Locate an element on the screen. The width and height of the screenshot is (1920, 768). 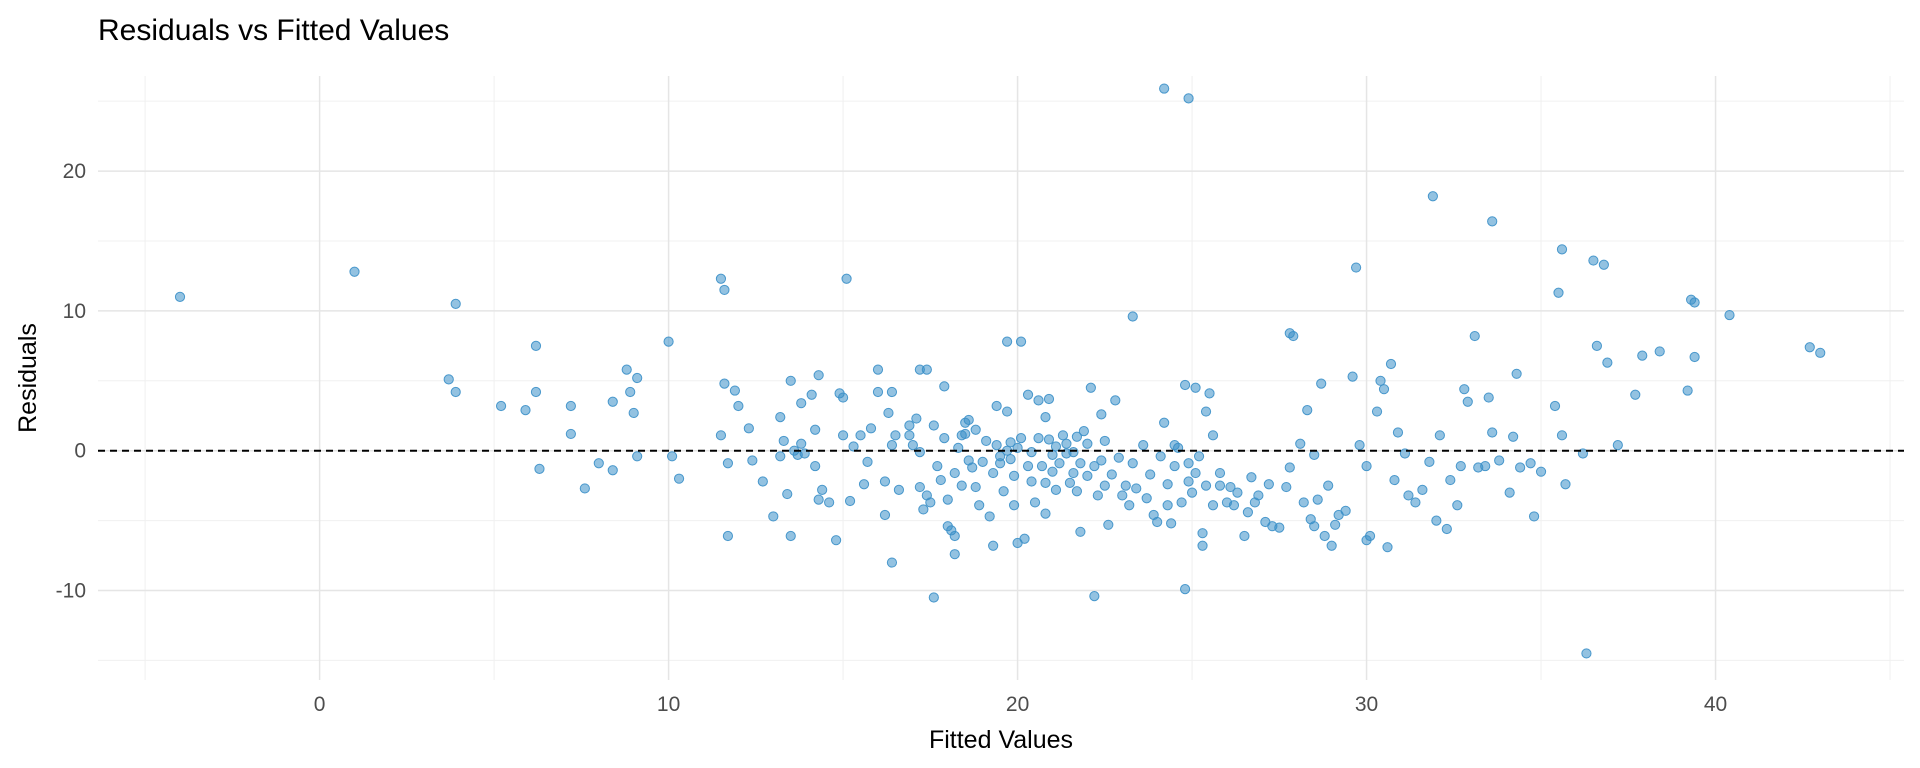
x-tick-label: 20 is located at coordinates (1017, 704).